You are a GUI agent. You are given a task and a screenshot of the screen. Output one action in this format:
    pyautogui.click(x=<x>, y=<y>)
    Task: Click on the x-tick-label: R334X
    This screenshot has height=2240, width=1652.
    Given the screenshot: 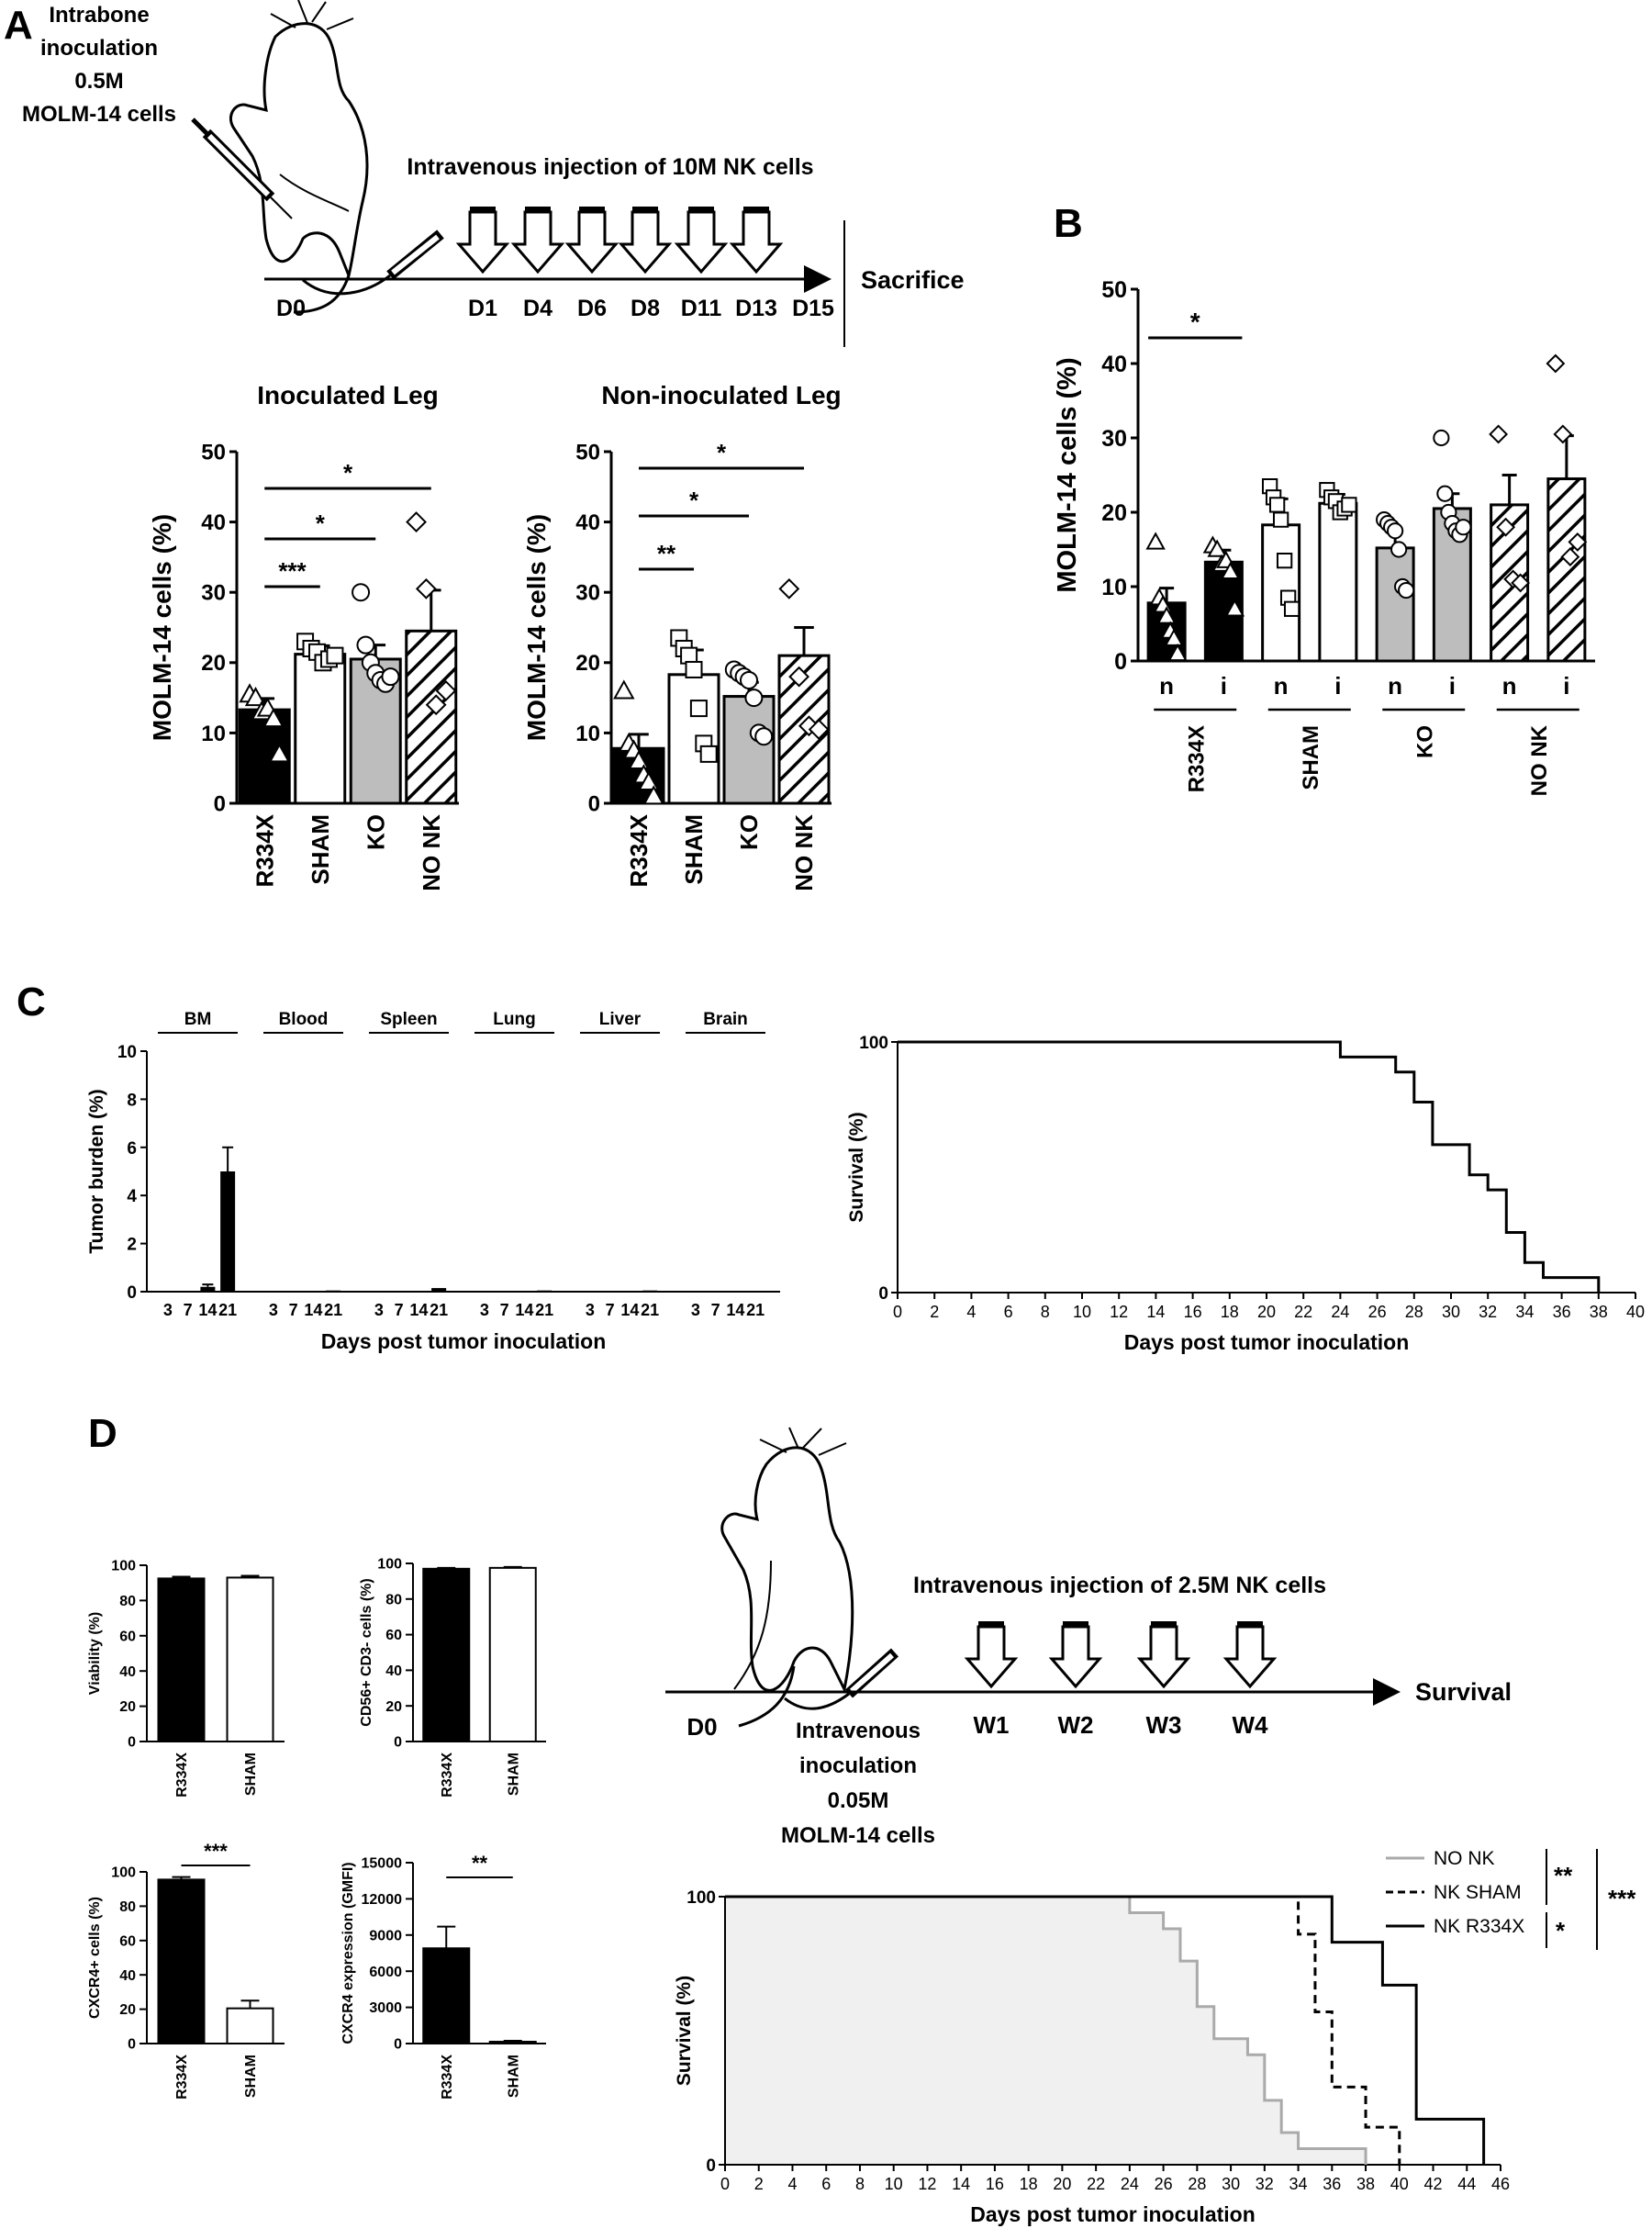 What is the action you would take?
    pyautogui.click(x=264, y=850)
    